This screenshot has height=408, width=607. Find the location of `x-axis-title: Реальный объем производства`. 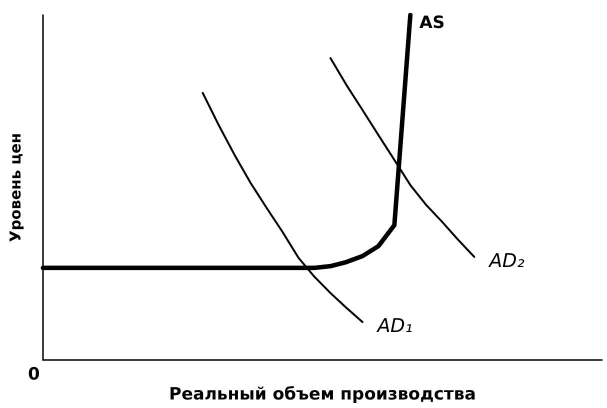

x-axis-title: Реальный объем производства is located at coordinates (322, 394).